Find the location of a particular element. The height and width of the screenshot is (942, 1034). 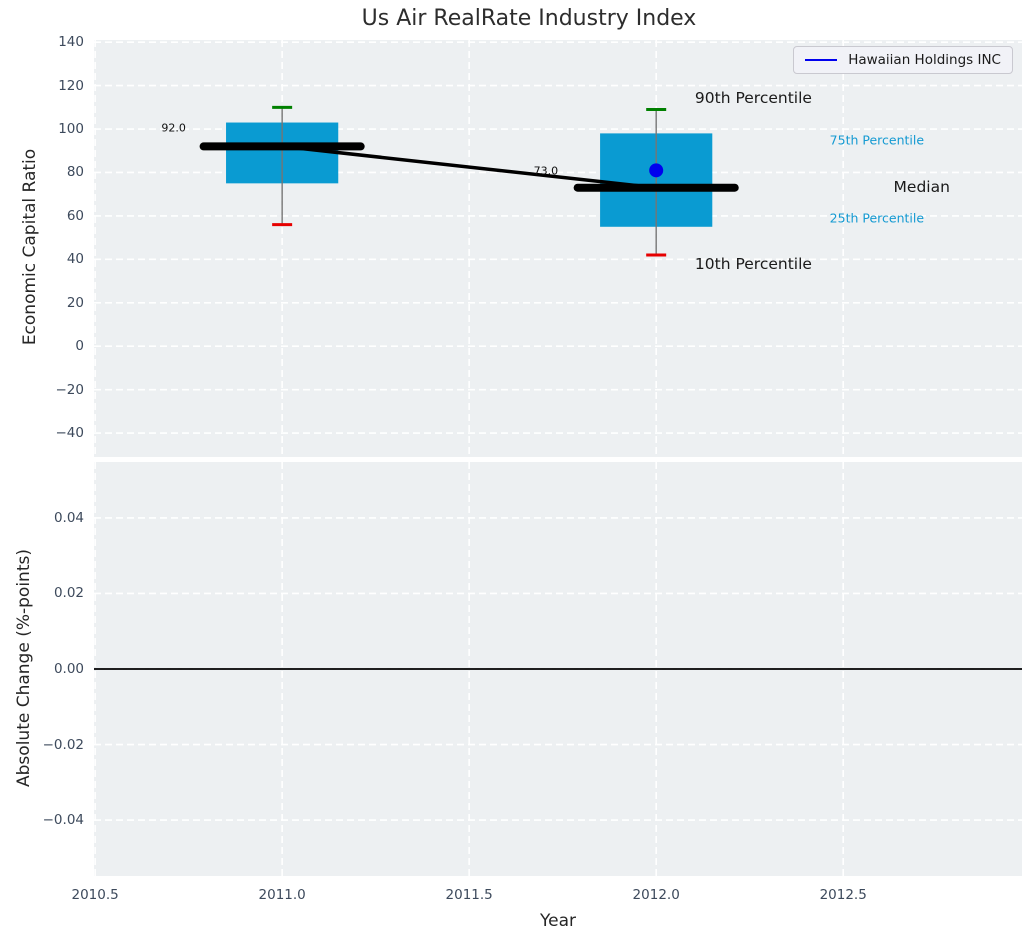

chart-title: Us Air RealRate Industry Index is located at coordinates (529, 18).